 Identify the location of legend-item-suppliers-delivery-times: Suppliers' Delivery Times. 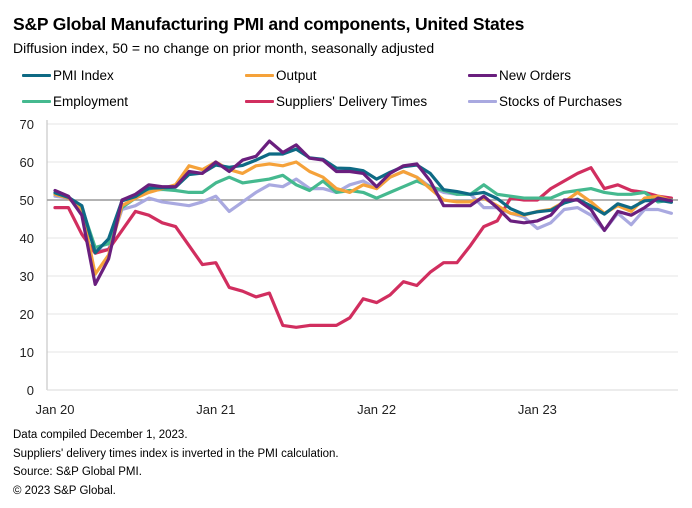
(336, 101).